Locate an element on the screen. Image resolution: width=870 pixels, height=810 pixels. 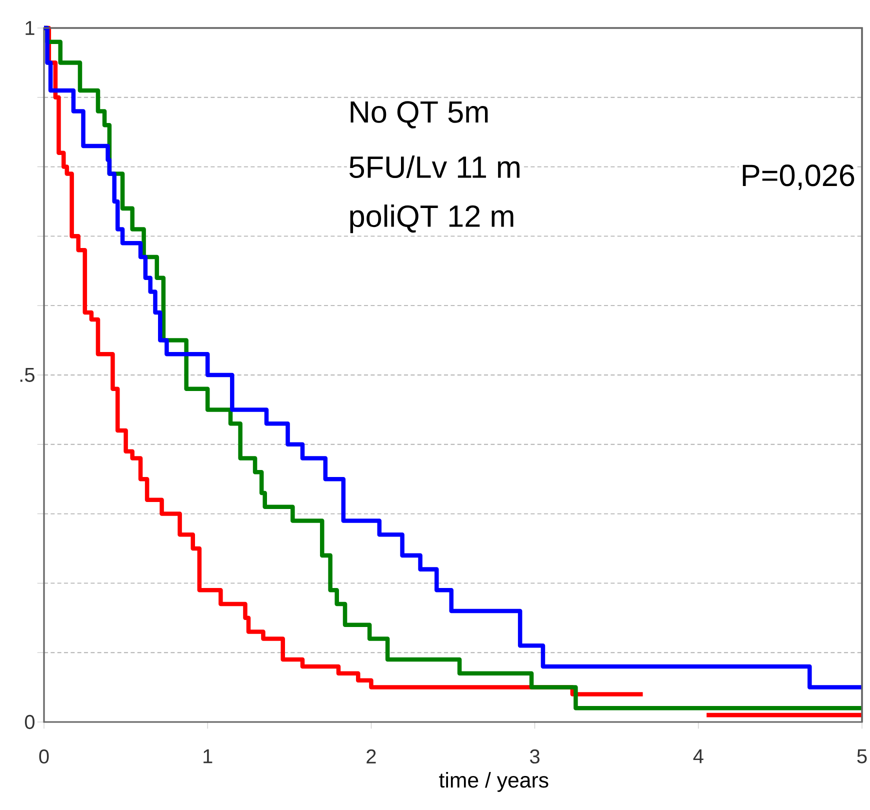
x-tick-label: 4 is located at coordinates (698, 756).